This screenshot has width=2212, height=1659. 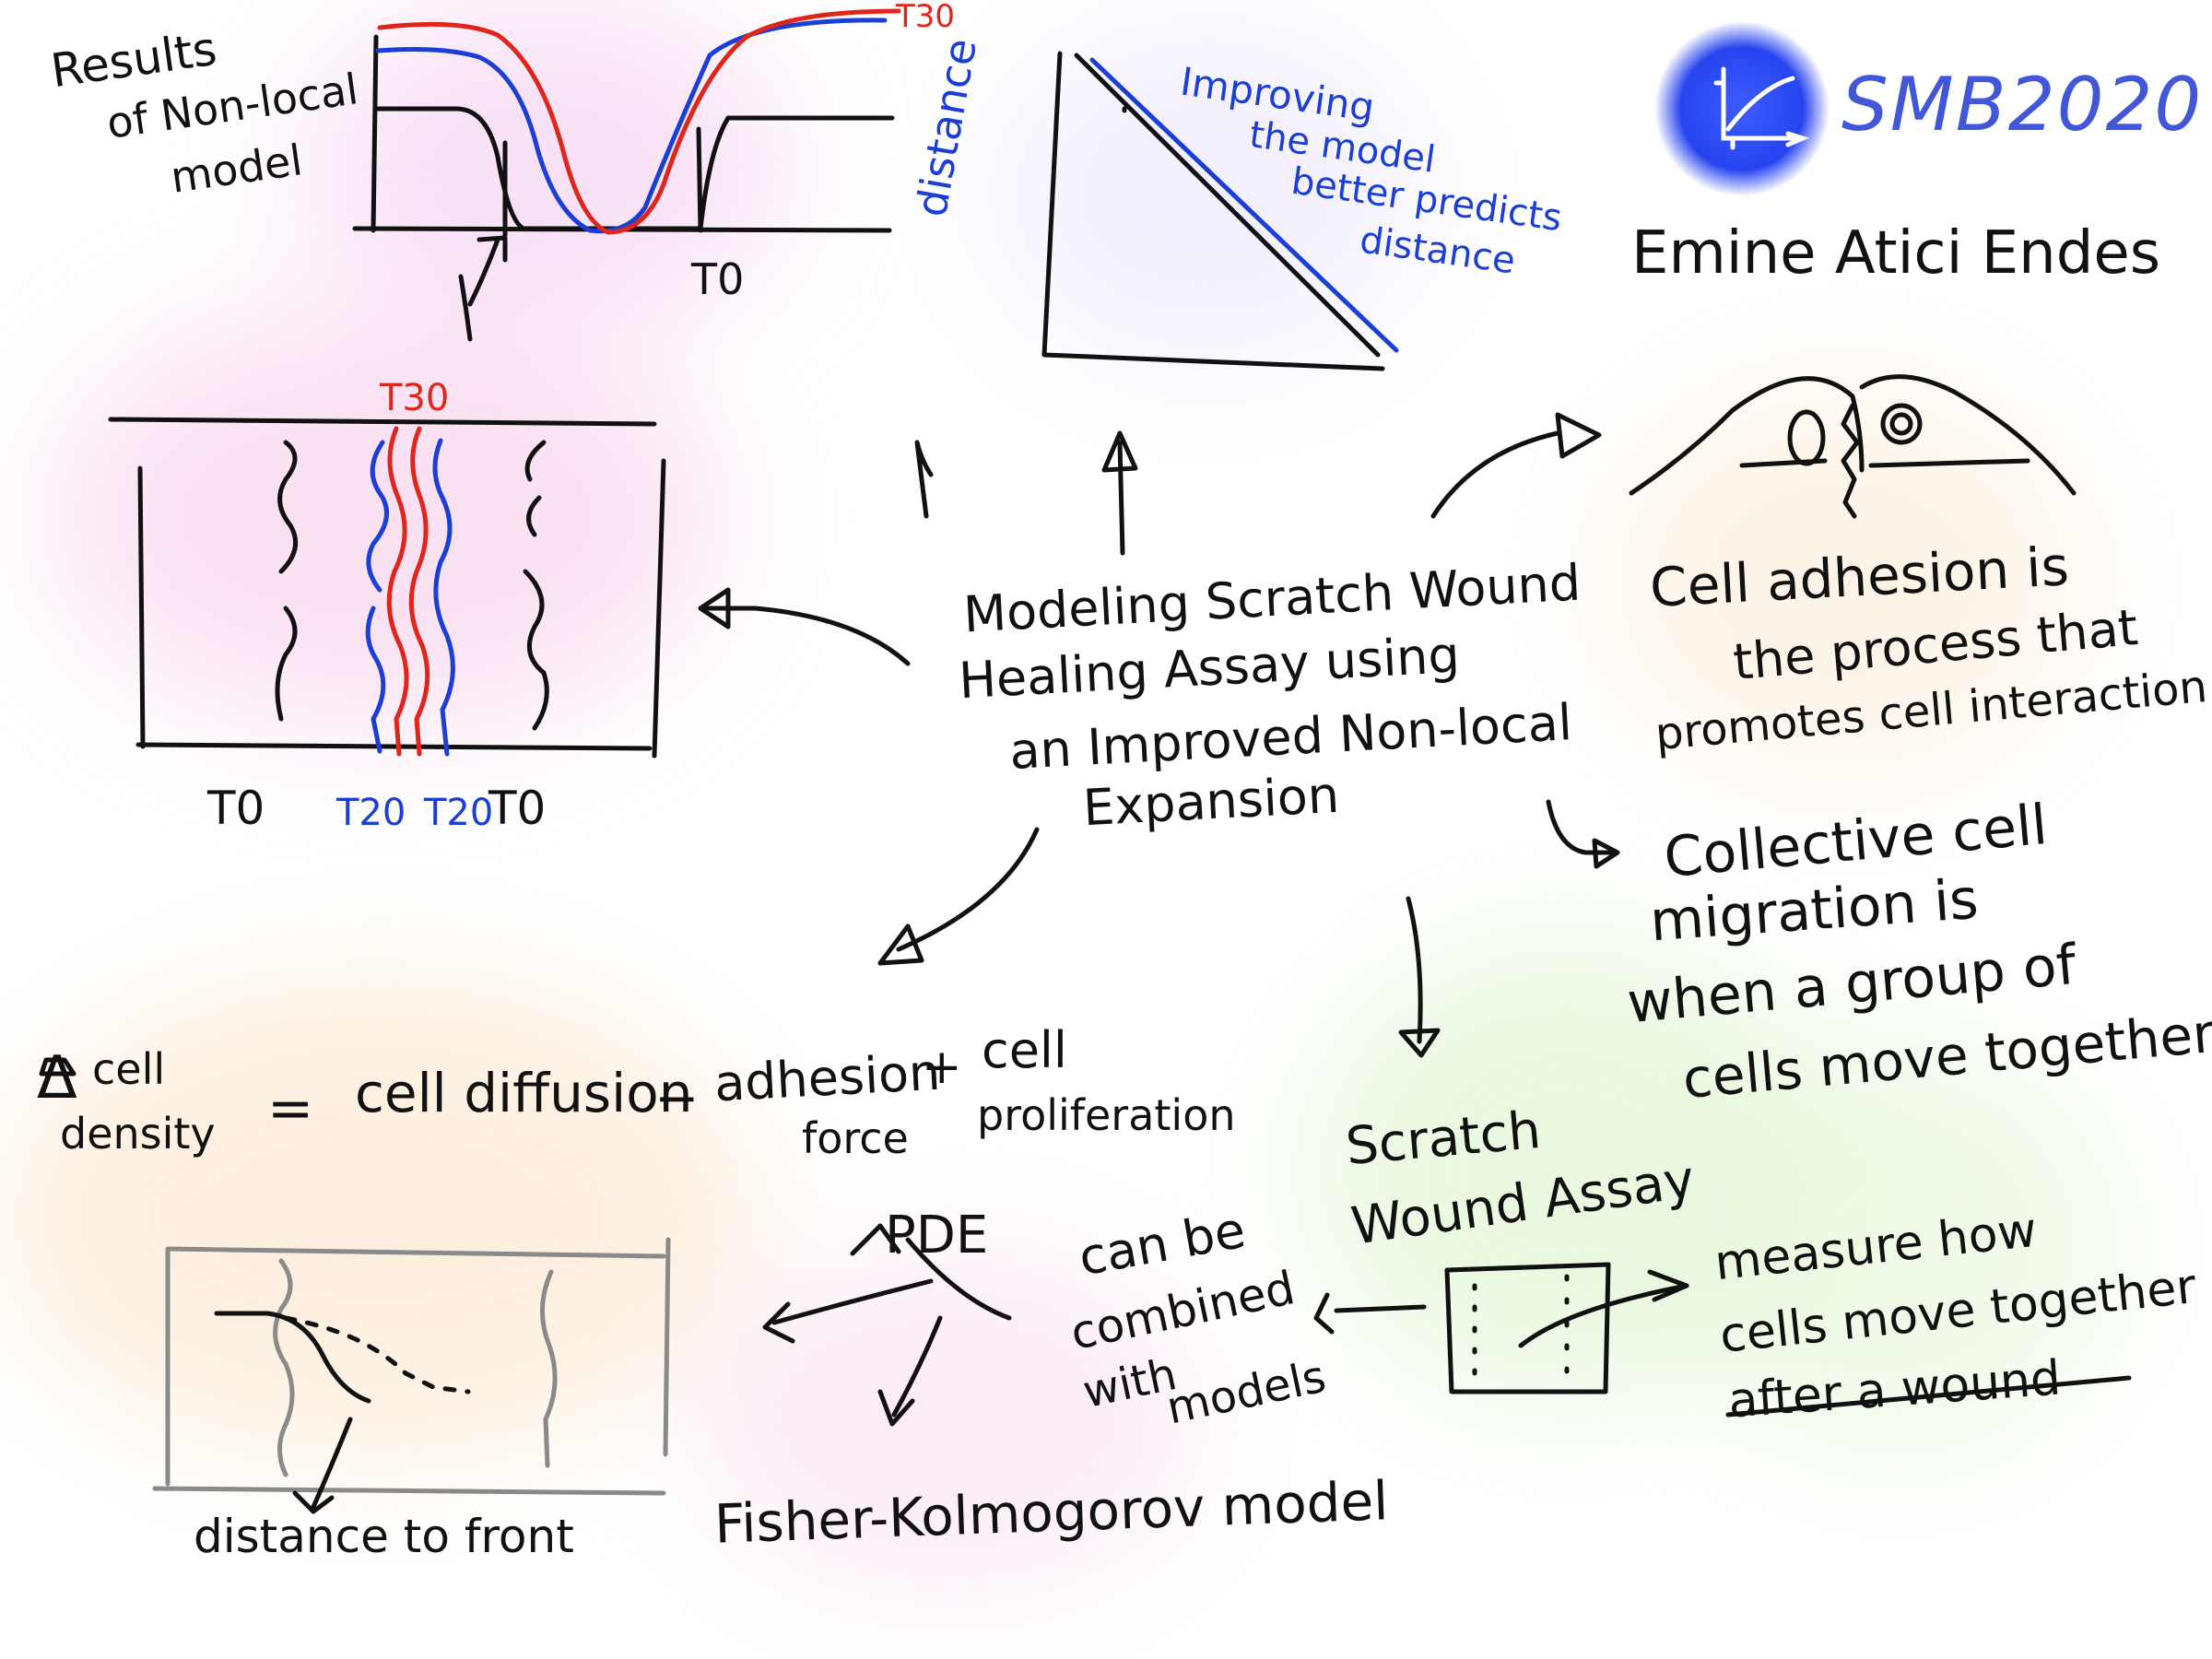 I want to click on wound-right-border, so click(x=659, y=608).